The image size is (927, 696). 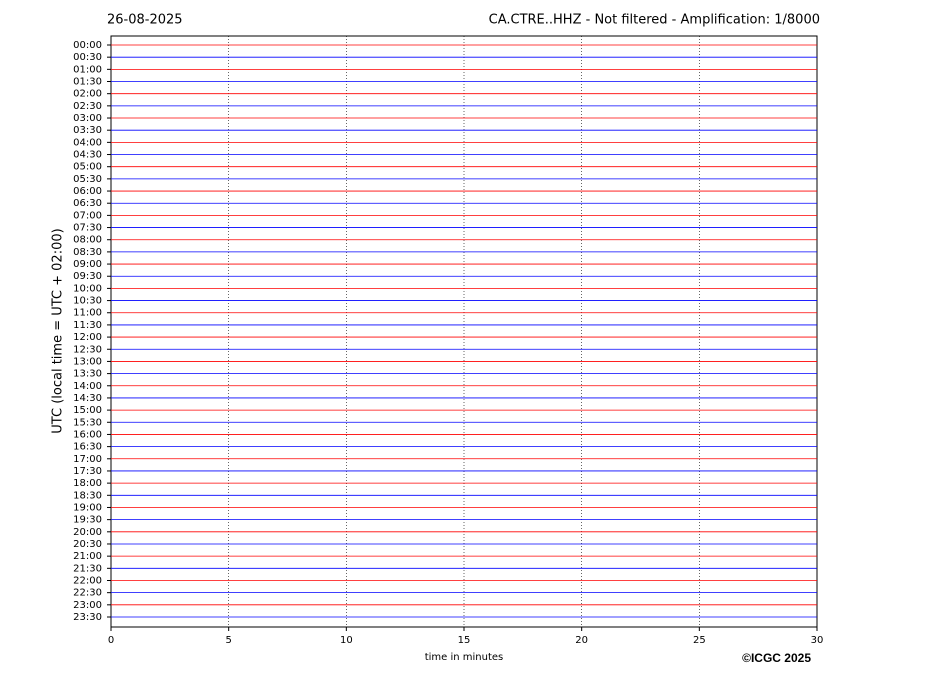 I want to click on y-tick-label: 15:00, so click(x=87, y=410).